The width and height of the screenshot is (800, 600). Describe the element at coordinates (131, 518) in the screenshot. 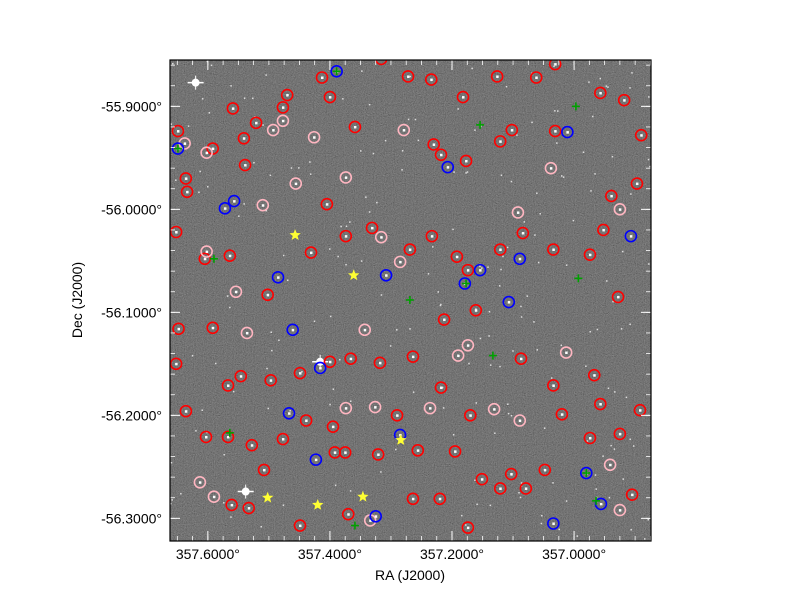

I see `y-tick-label: -56.3000°` at that location.